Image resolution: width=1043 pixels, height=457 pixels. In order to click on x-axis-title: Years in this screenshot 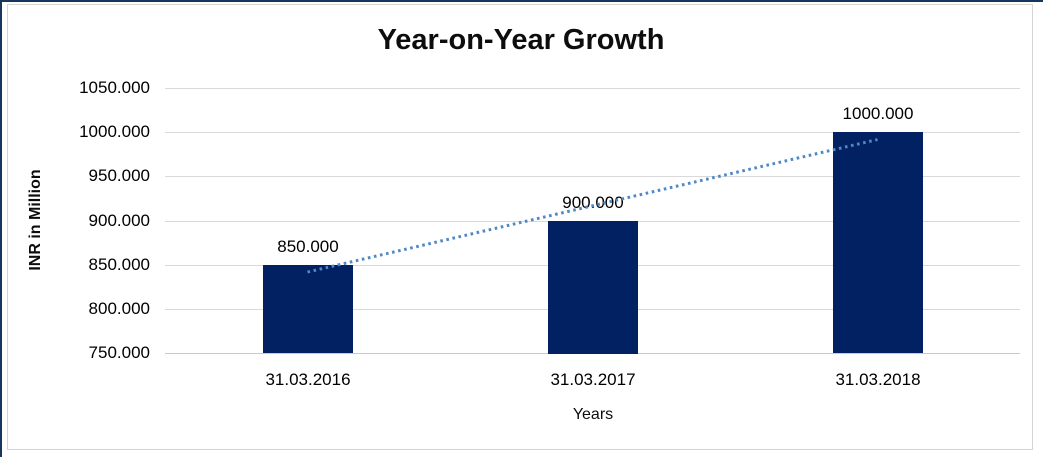, I will do `click(593, 414)`.